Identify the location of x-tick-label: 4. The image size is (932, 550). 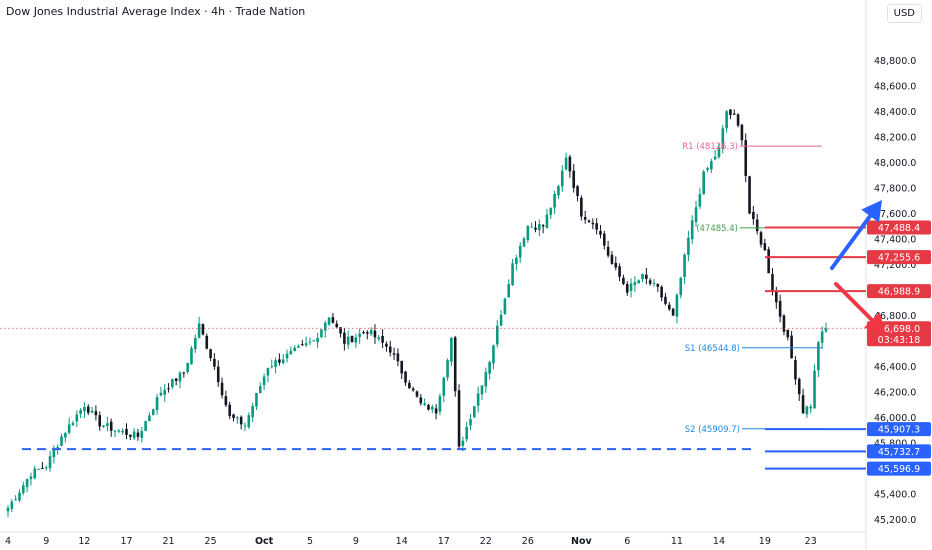
(8, 541).